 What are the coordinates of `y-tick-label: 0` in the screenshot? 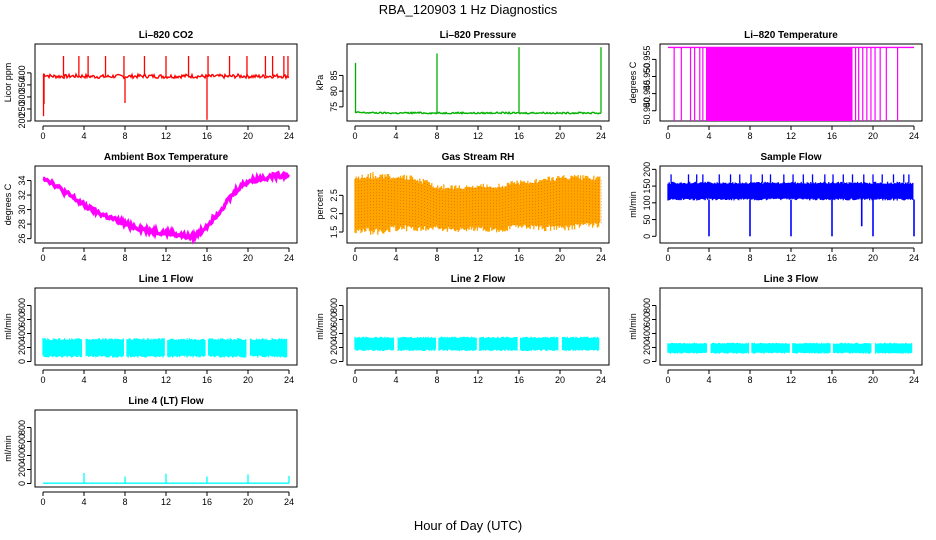 It's located at (334, 361).